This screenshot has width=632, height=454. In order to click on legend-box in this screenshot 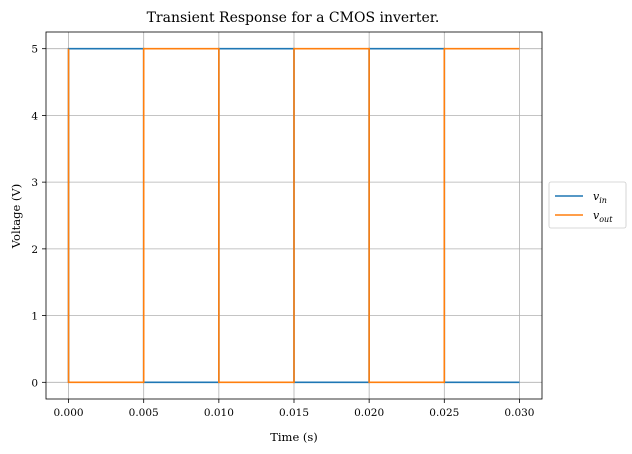, I will do `click(587, 205)`.